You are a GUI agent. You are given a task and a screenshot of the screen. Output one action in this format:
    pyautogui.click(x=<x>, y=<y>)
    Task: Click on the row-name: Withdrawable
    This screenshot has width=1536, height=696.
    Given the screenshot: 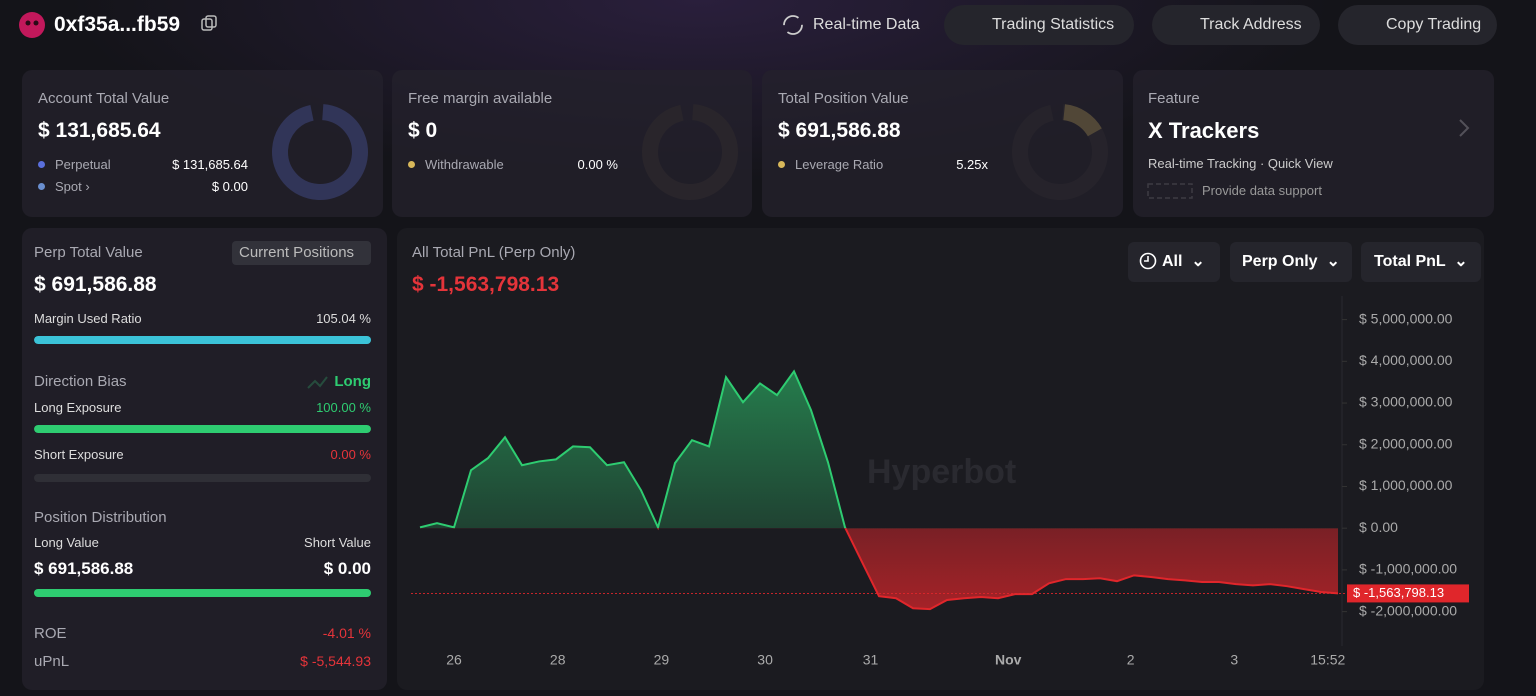 What is the action you would take?
    pyautogui.click(x=456, y=164)
    